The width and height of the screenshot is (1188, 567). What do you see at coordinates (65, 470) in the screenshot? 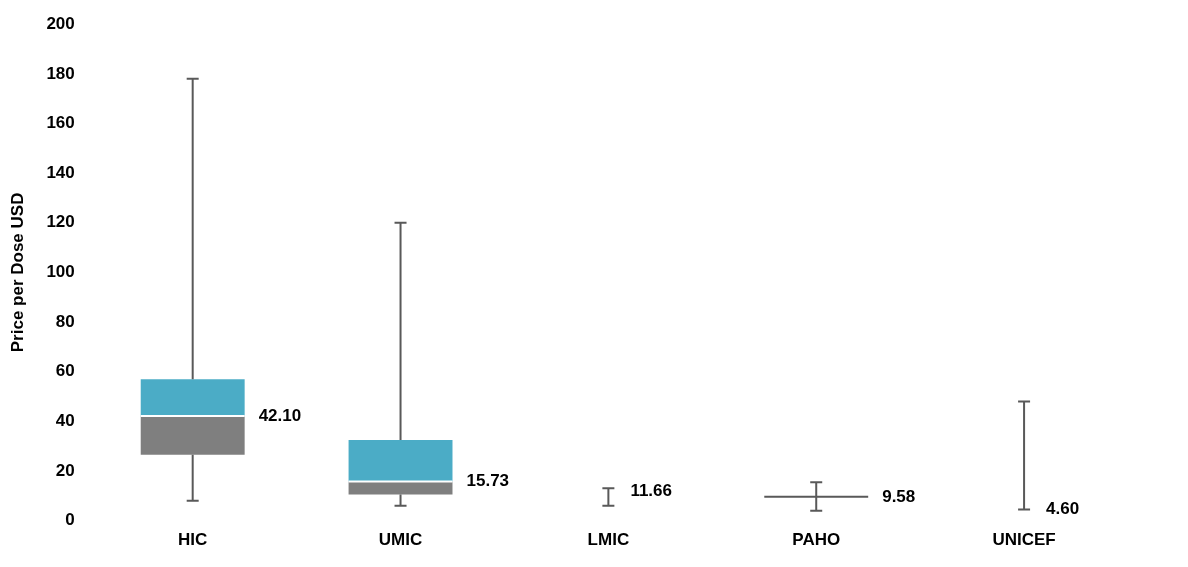
I see `y-tick-label: 20` at bounding box center [65, 470].